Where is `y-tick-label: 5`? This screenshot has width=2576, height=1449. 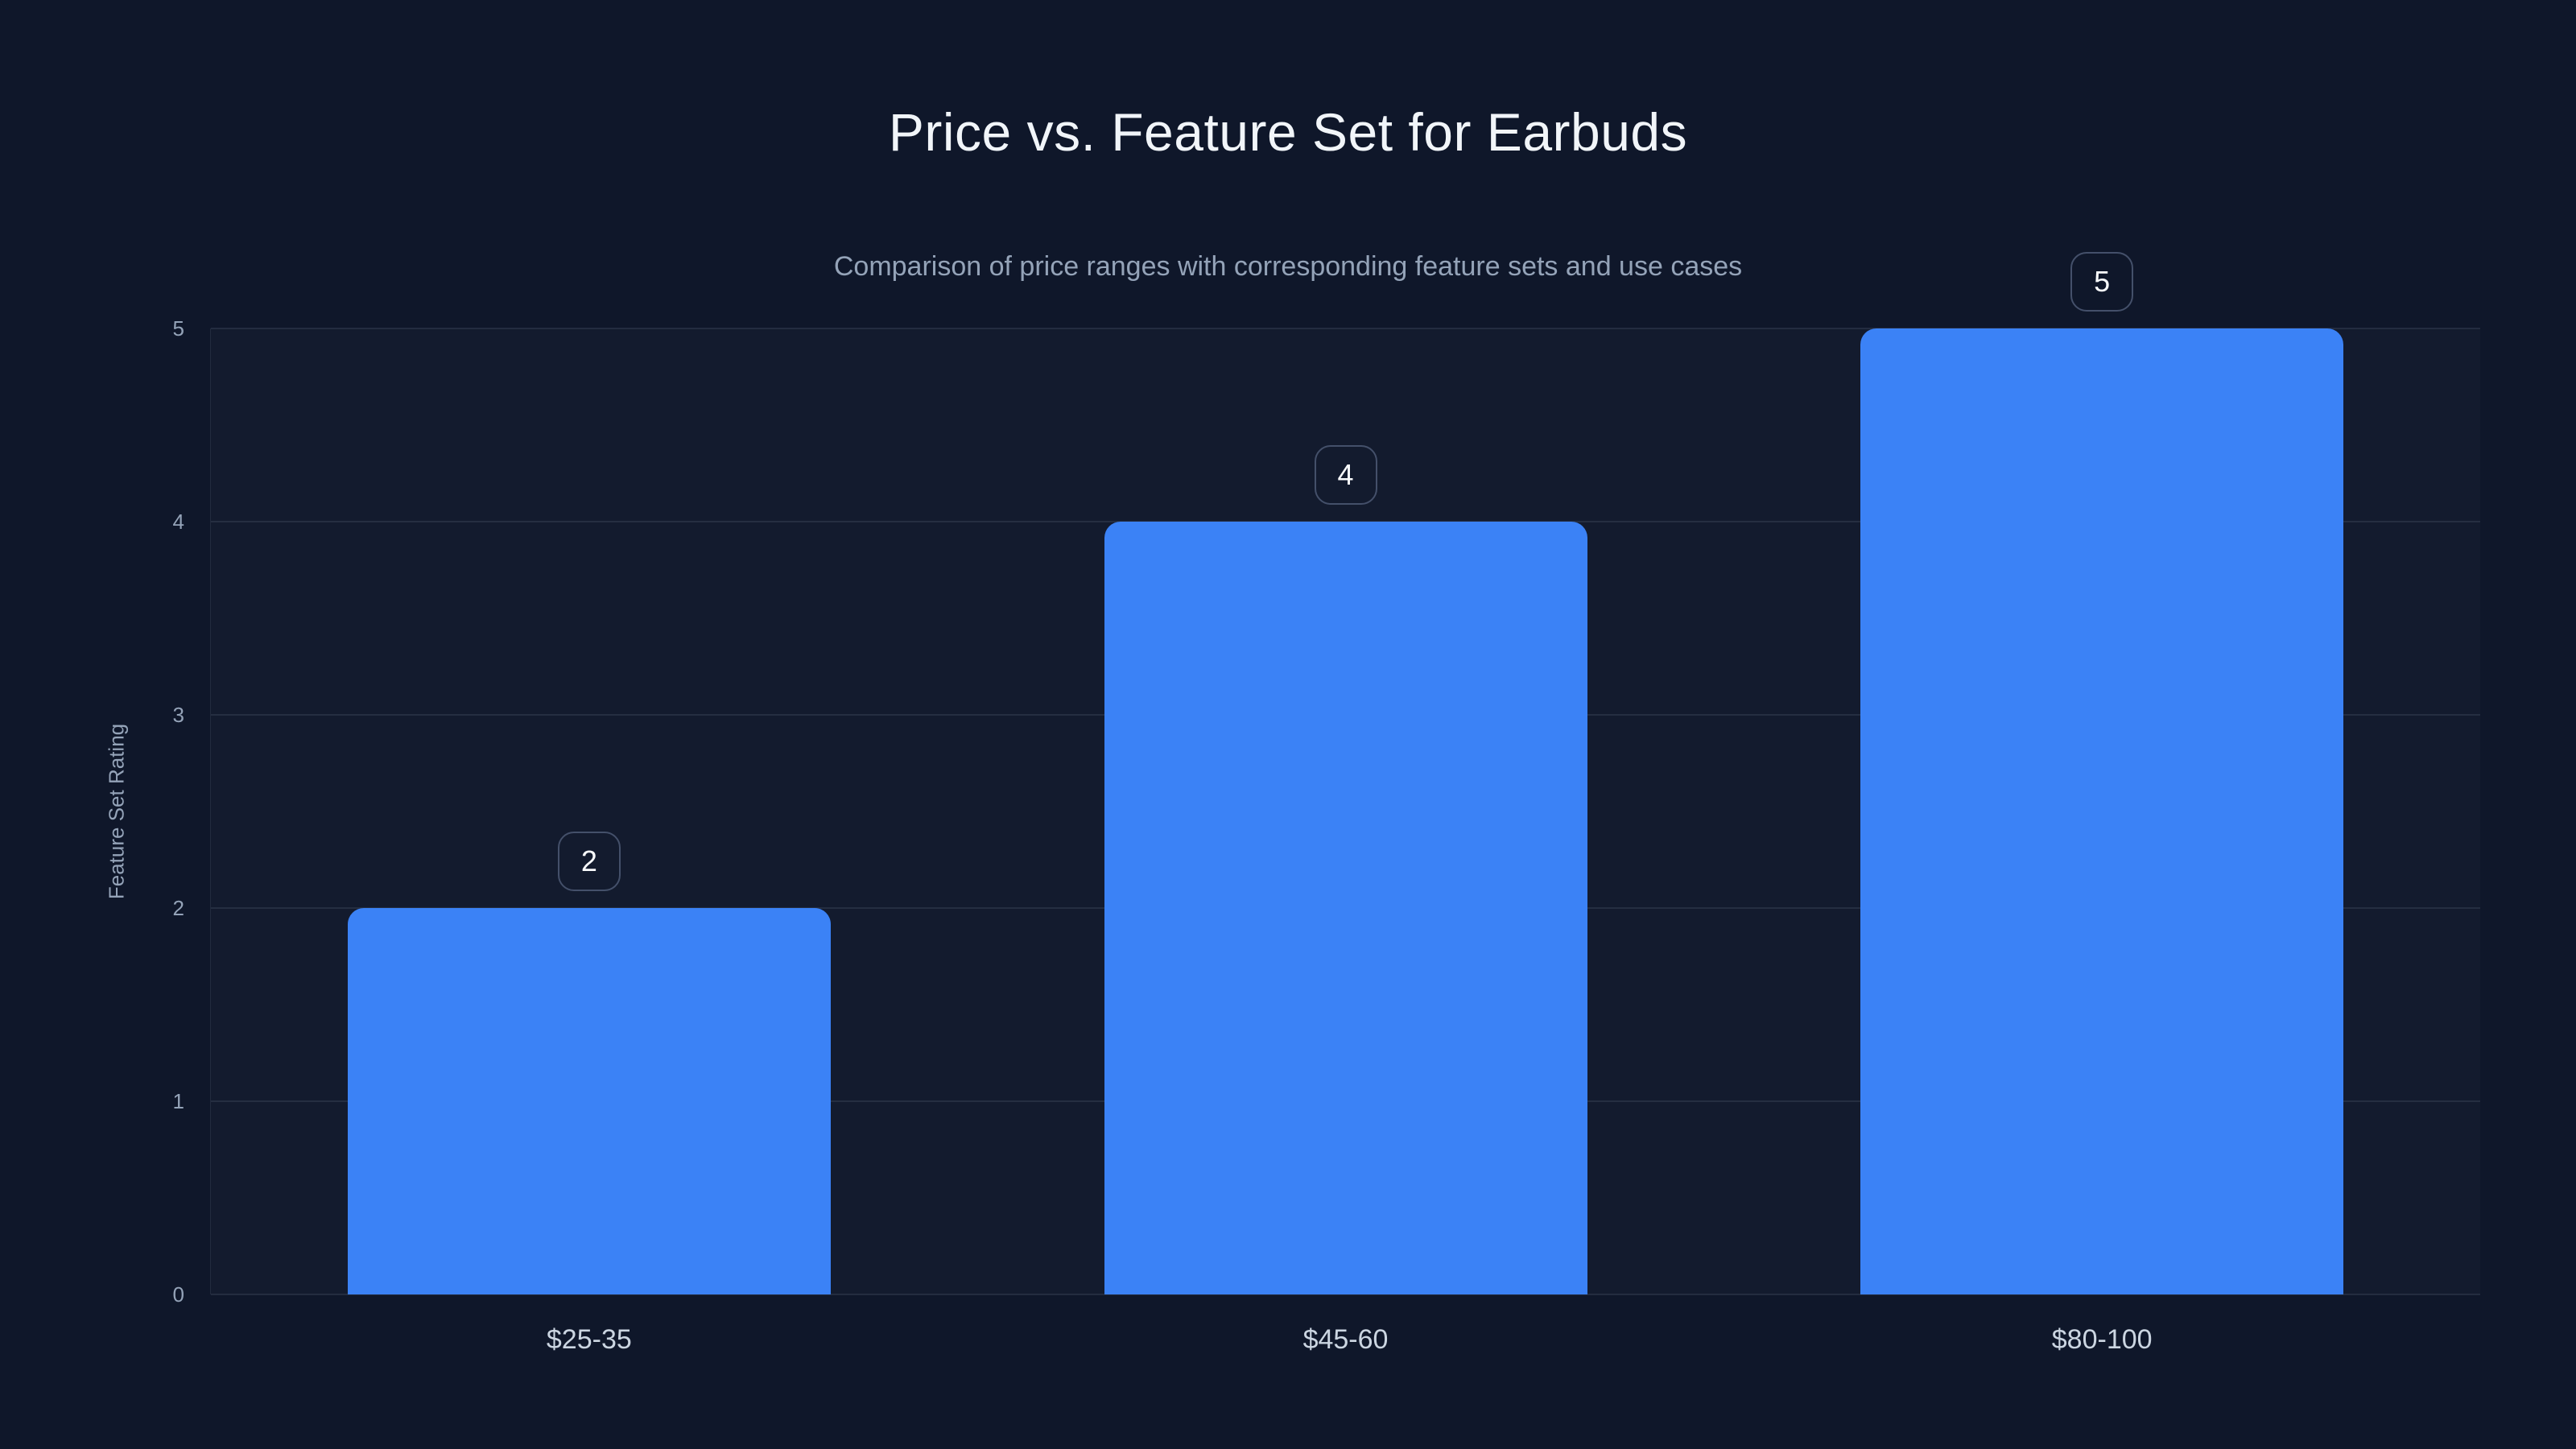 y-tick-label: 5 is located at coordinates (178, 328).